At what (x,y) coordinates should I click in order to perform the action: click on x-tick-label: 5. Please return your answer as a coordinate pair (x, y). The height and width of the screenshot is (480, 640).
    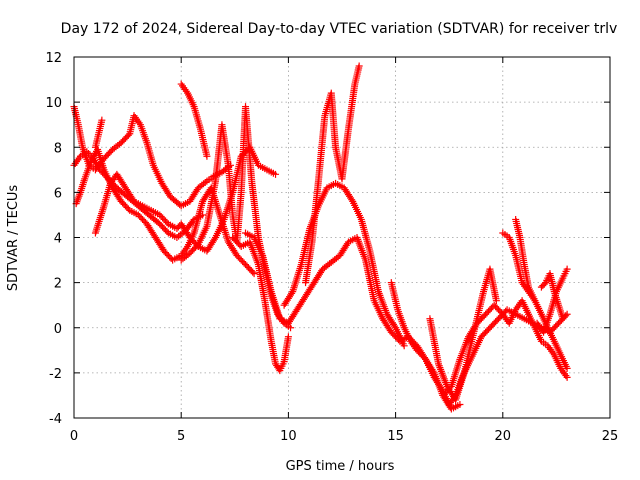
    Looking at the image, I should click on (181, 436).